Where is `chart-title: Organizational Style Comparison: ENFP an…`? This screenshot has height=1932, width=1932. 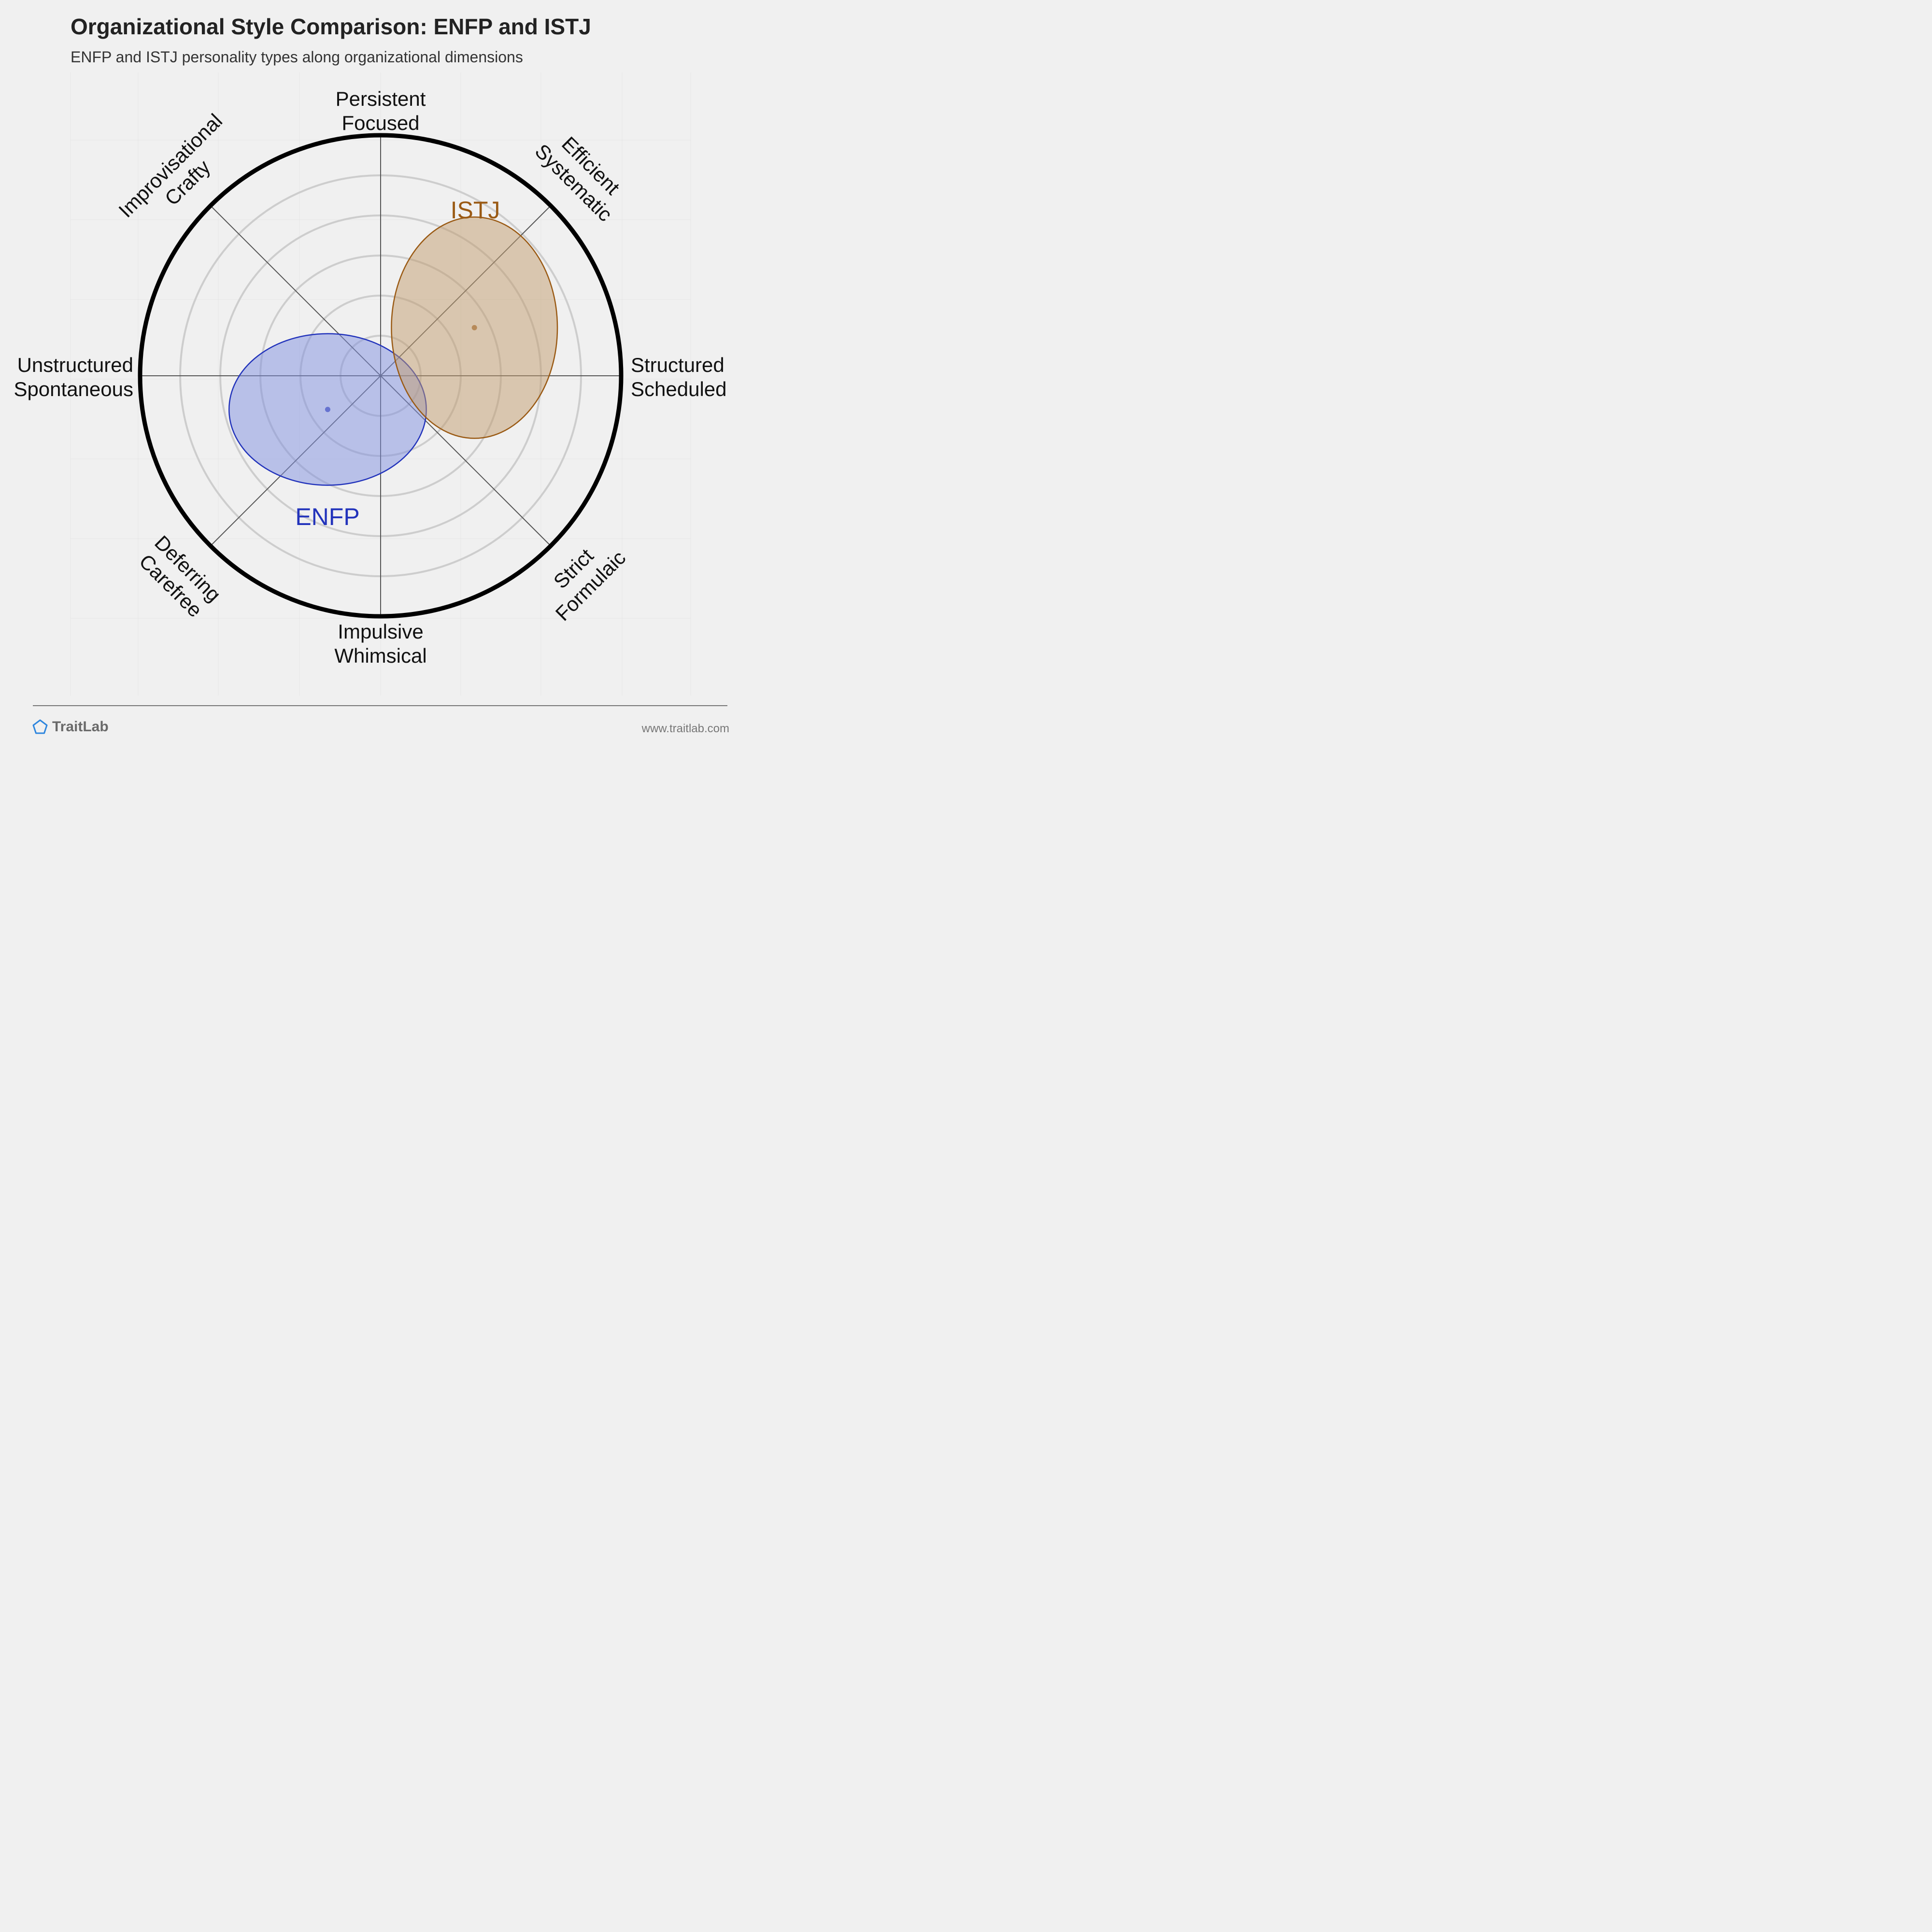 chart-title: Organizational Style Comparison: ENFP an… is located at coordinates (331, 26).